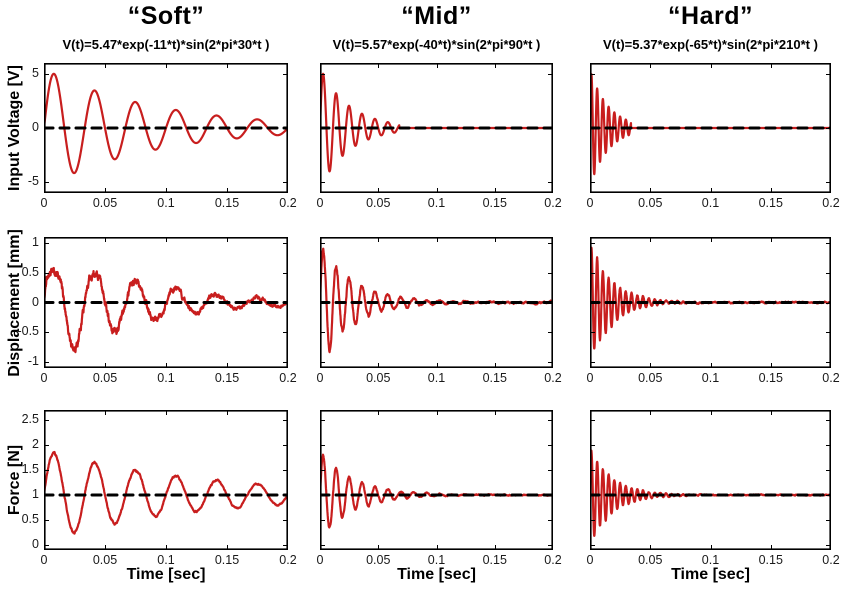 This screenshot has width=844, height=591. What do you see at coordinates (166, 480) in the screenshot?
I see `plot-canvas-r2-c0` at bounding box center [166, 480].